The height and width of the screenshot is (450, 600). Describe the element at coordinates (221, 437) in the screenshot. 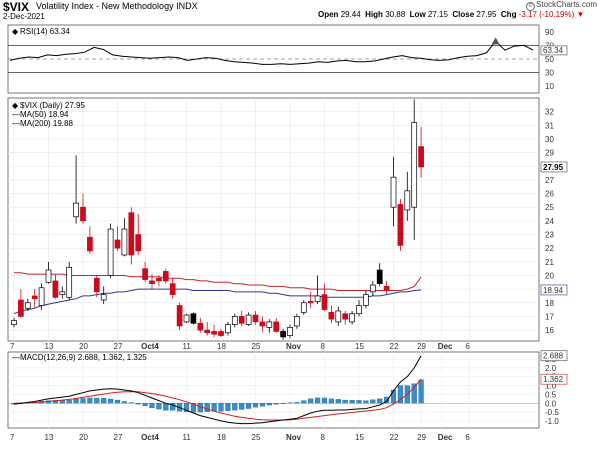

I see `macd-x-tick: 18` at that location.